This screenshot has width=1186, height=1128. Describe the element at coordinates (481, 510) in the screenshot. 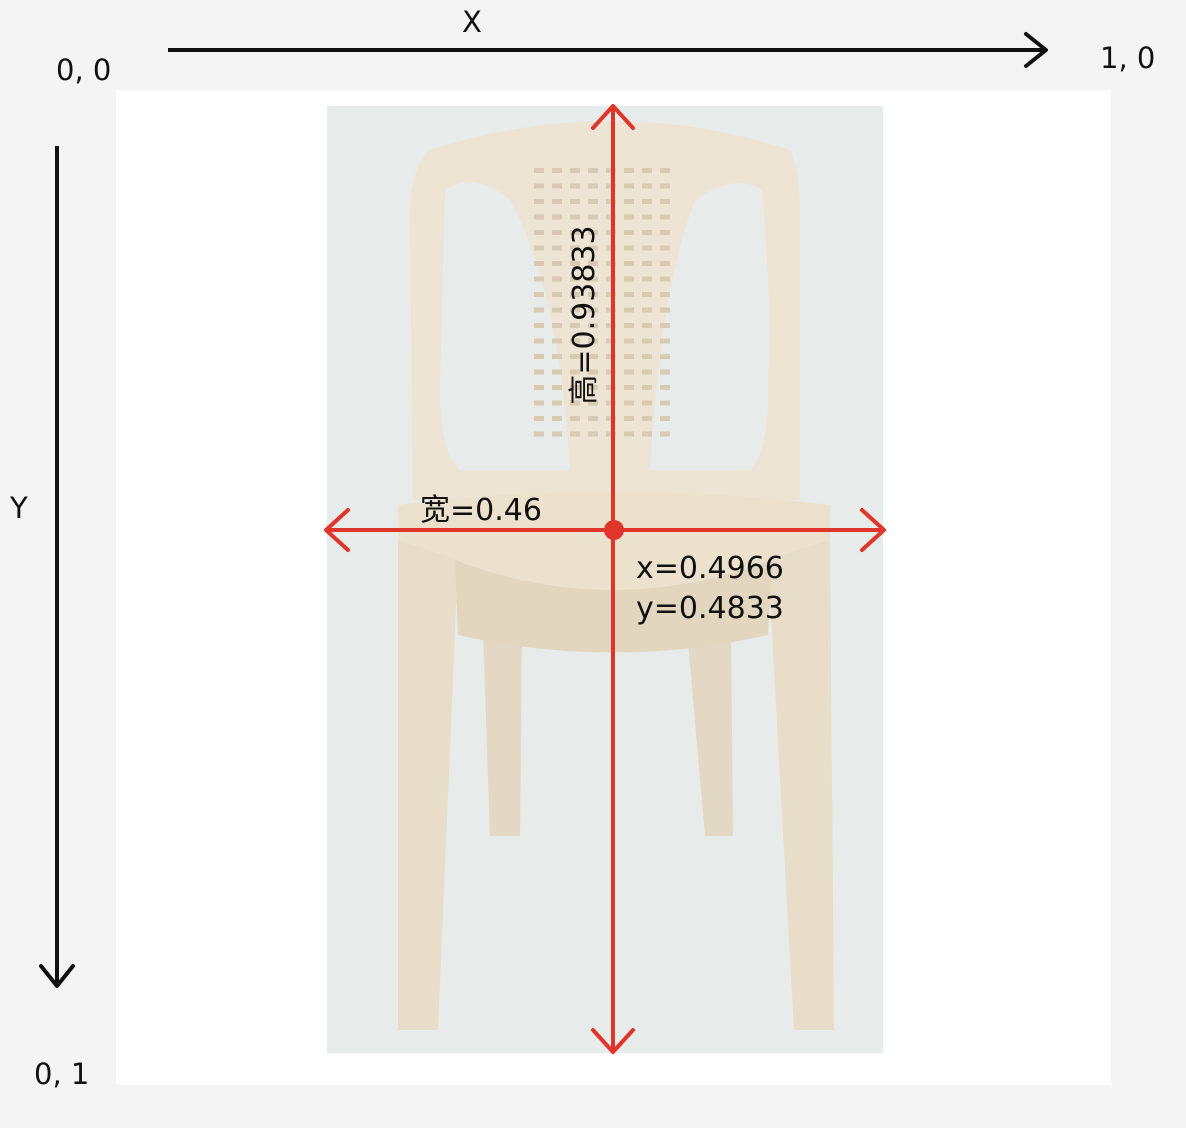

I see `width-value-label: 宽=0.46` at that location.